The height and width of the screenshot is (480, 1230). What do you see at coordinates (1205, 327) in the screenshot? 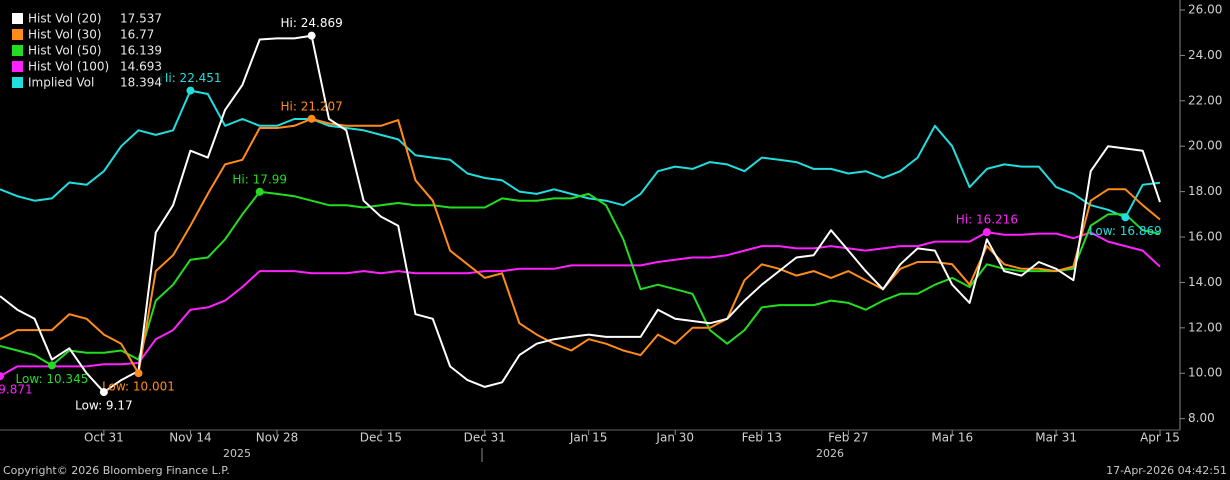
I see `y-tick-label: 12.00` at bounding box center [1205, 327].